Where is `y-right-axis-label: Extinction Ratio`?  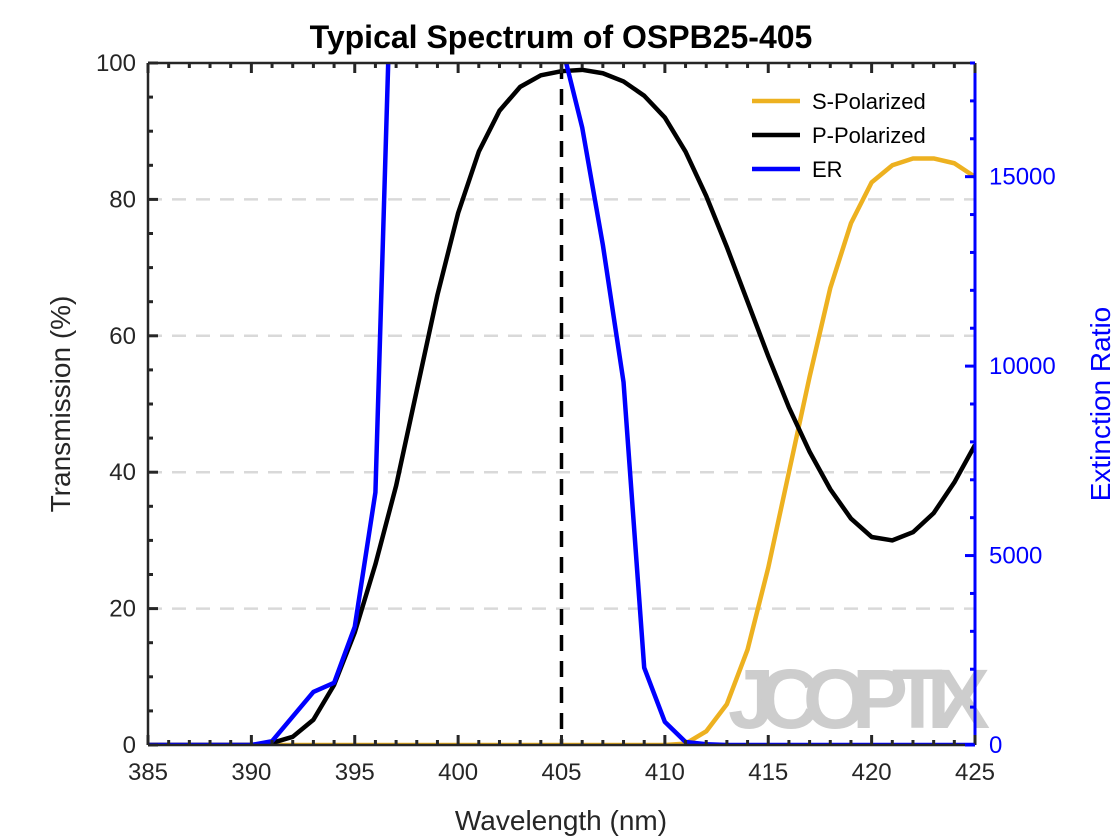
y-right-axis-label: Extinction Ratio is located at coordinates (1100, 404).